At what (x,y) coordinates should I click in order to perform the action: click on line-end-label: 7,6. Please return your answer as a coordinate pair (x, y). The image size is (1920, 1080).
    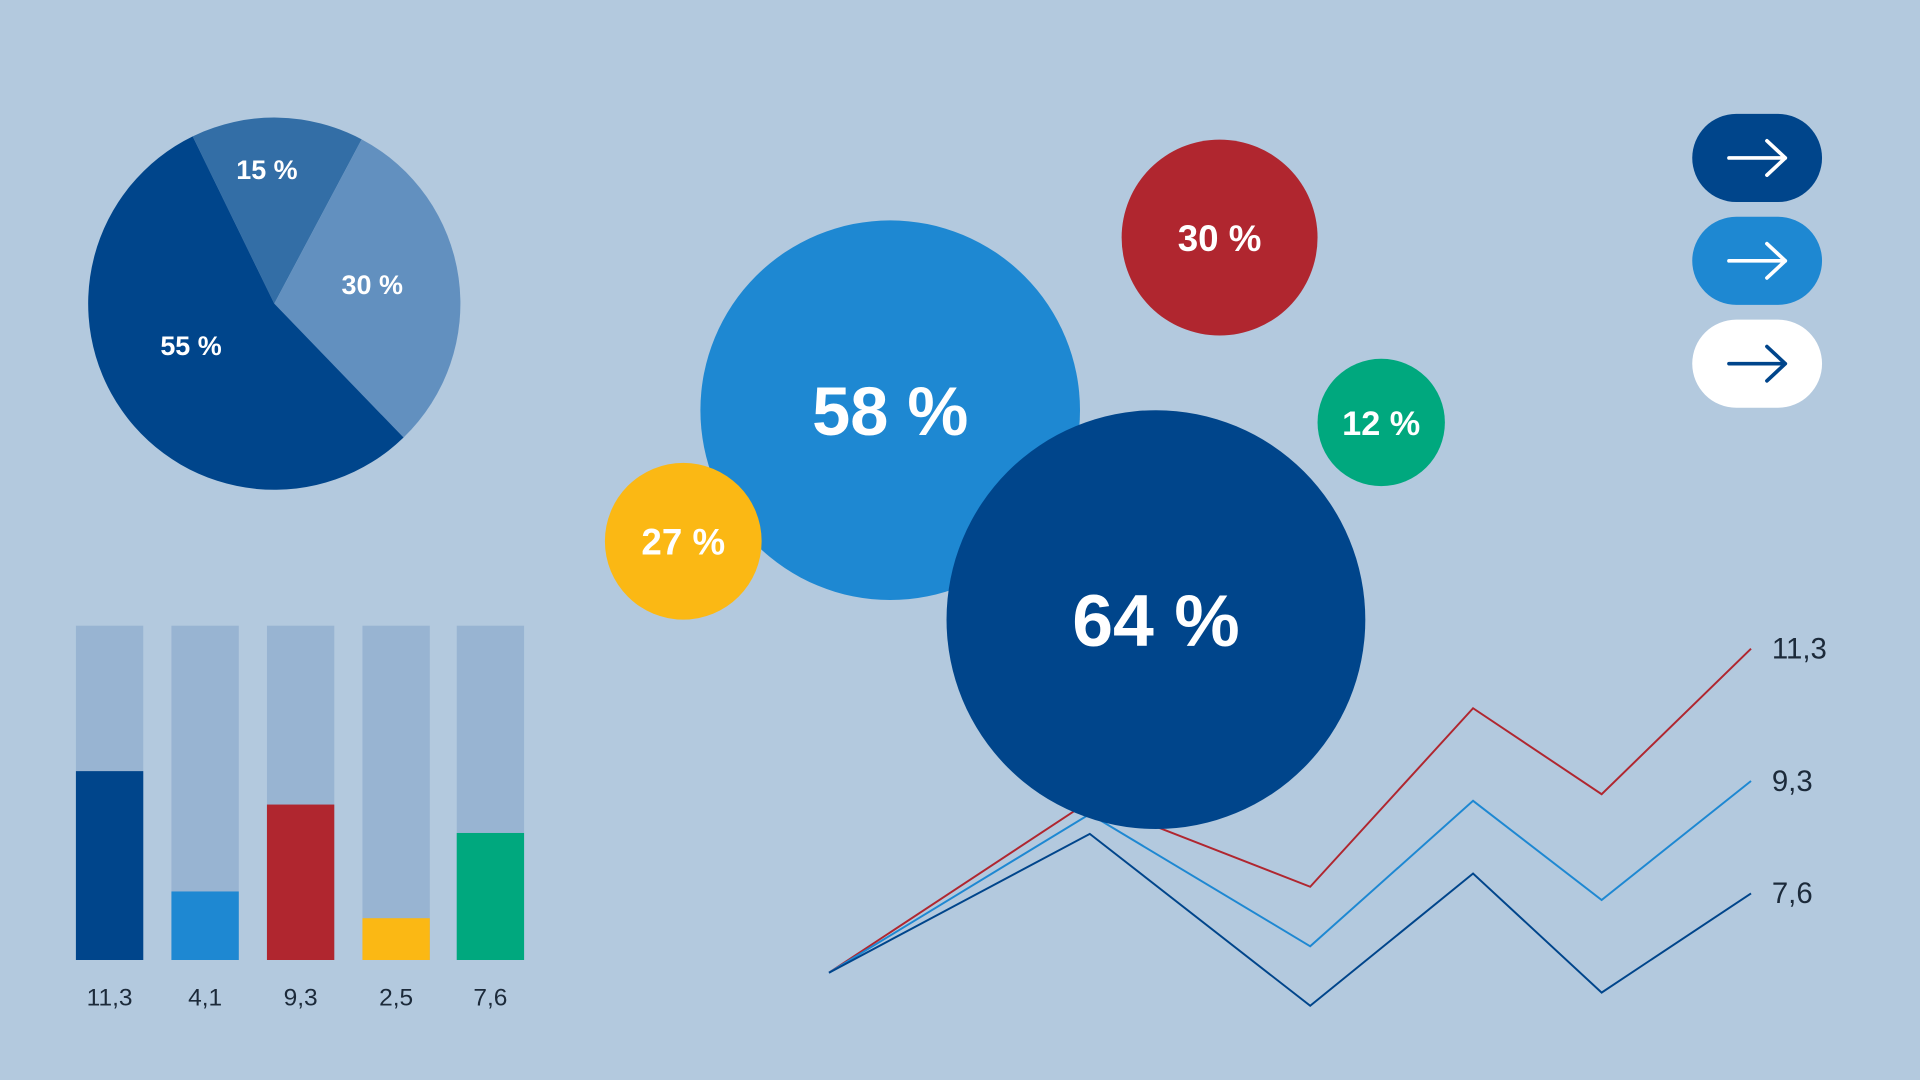
    Looking at the image, I should click on (1792, 893).